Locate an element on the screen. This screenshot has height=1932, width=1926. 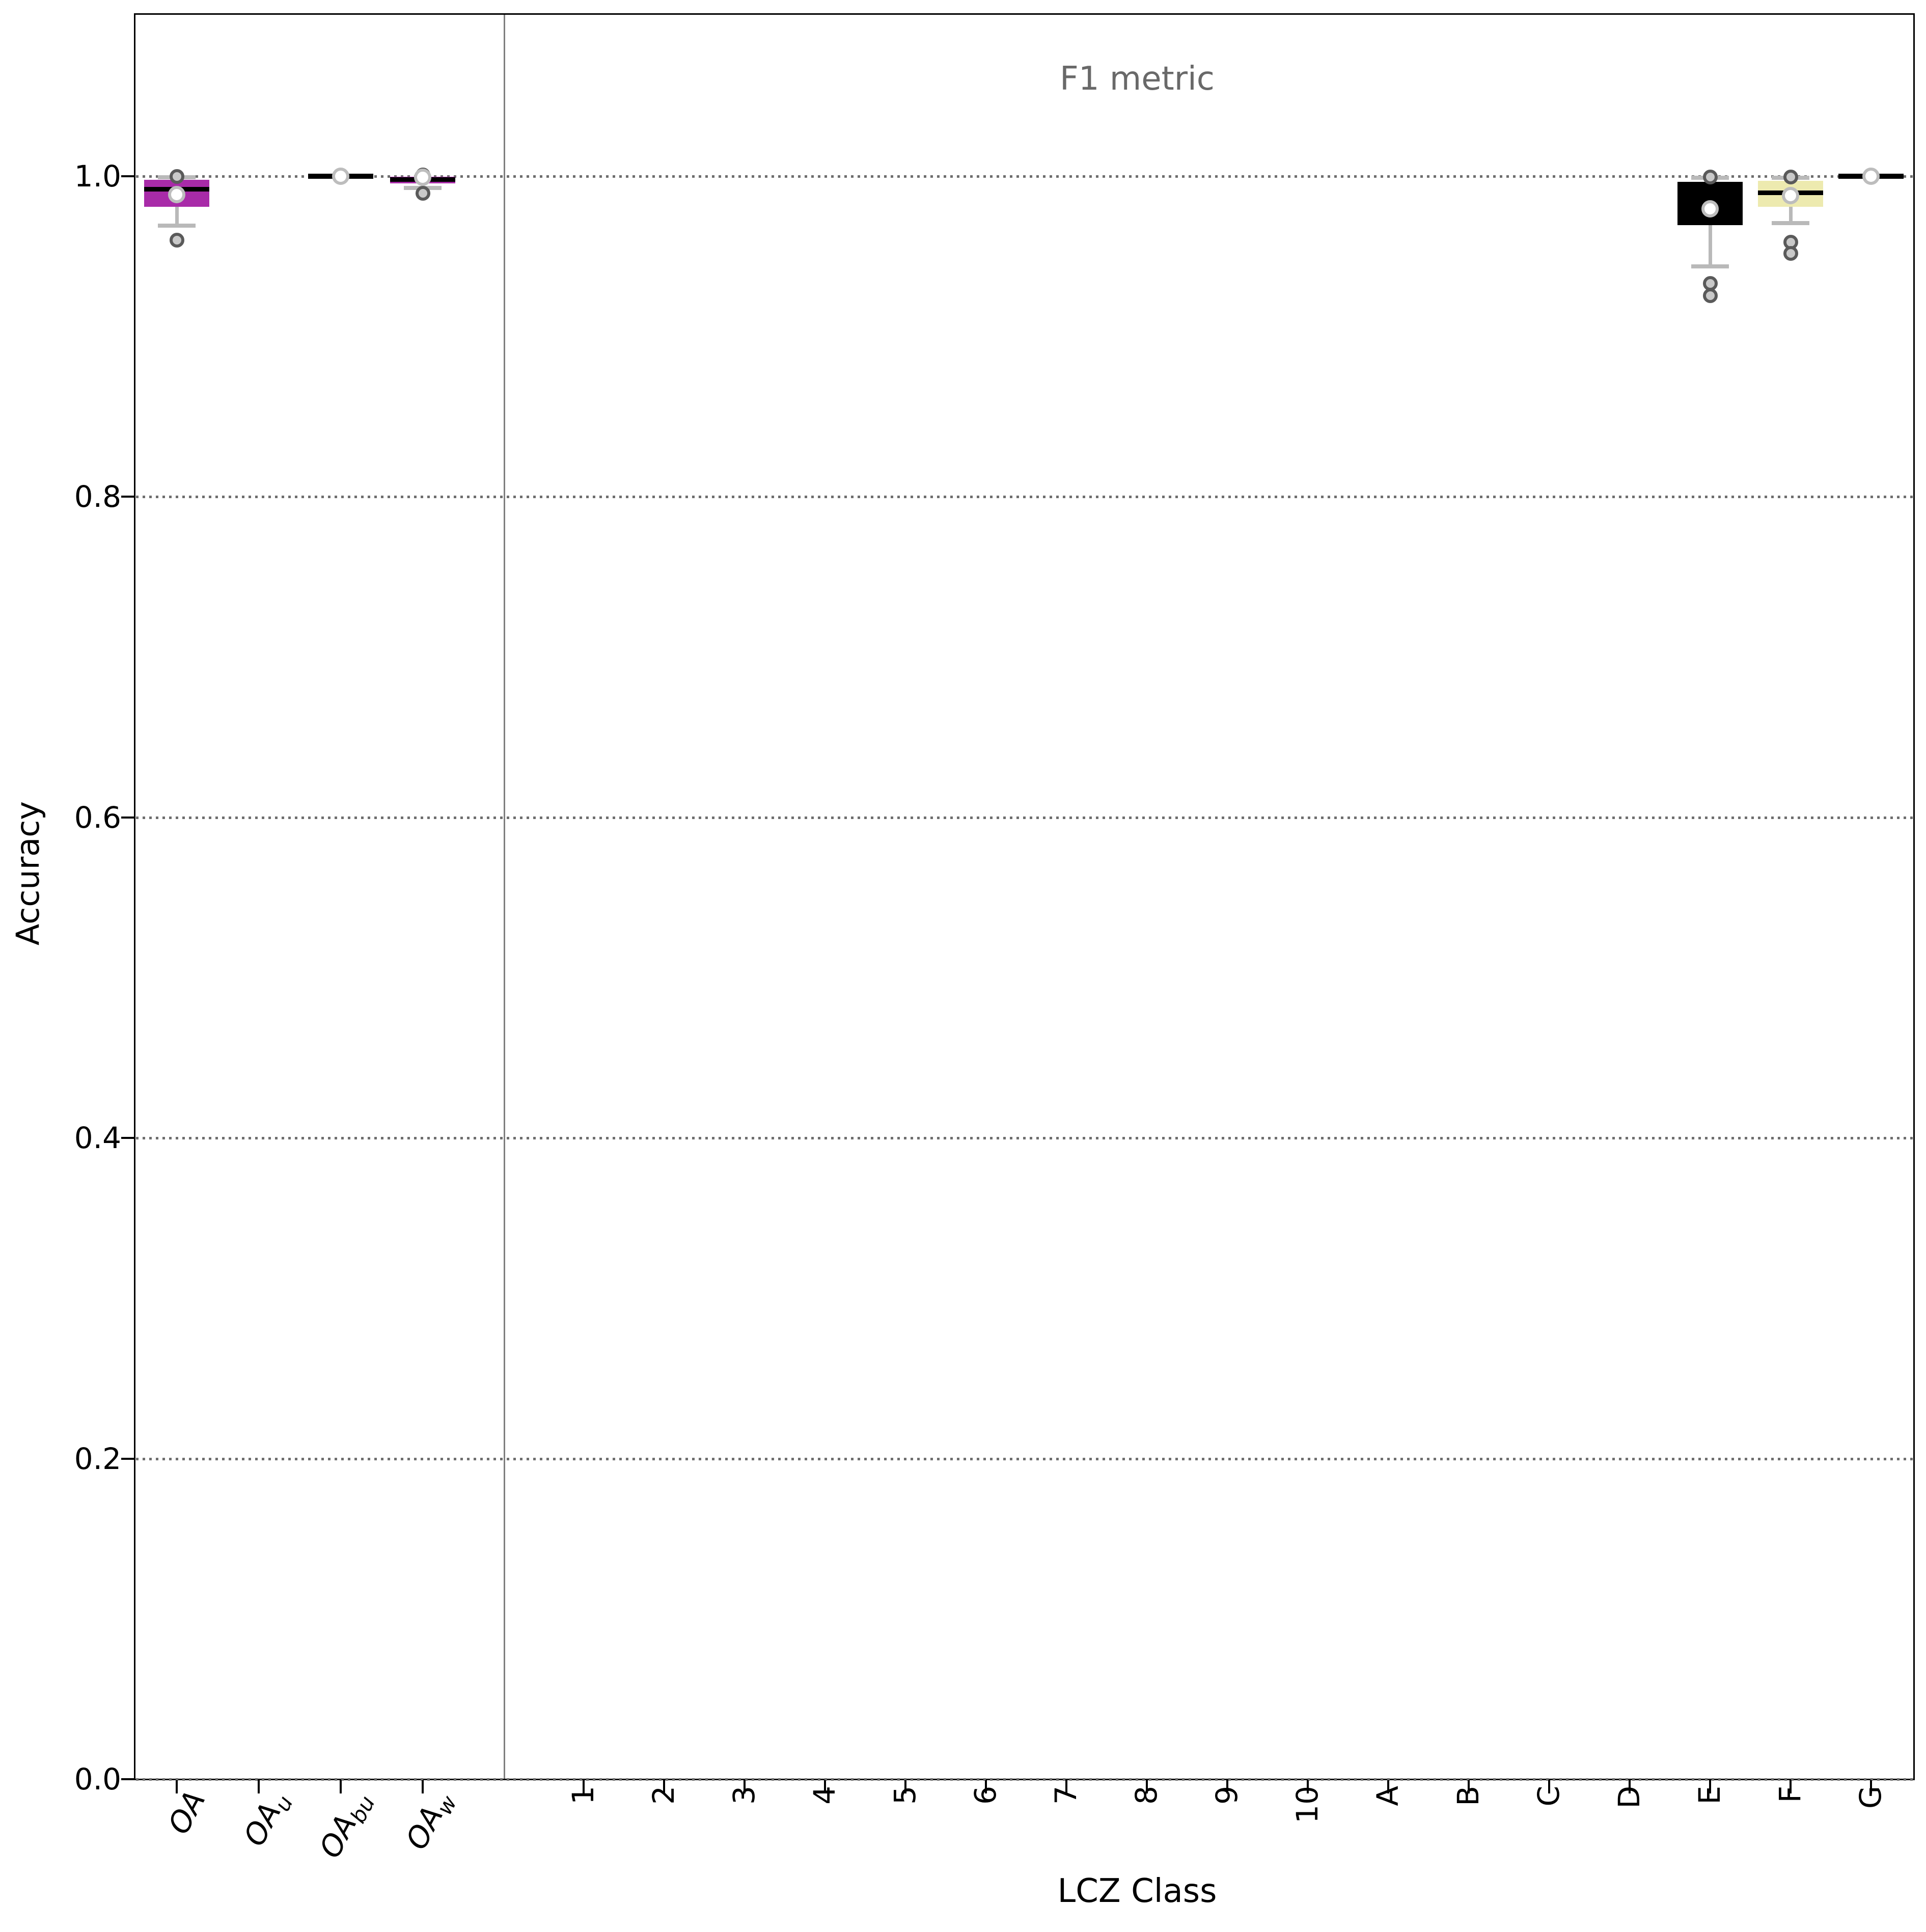
whisker-low-F is located at coordinates (1791, 214).